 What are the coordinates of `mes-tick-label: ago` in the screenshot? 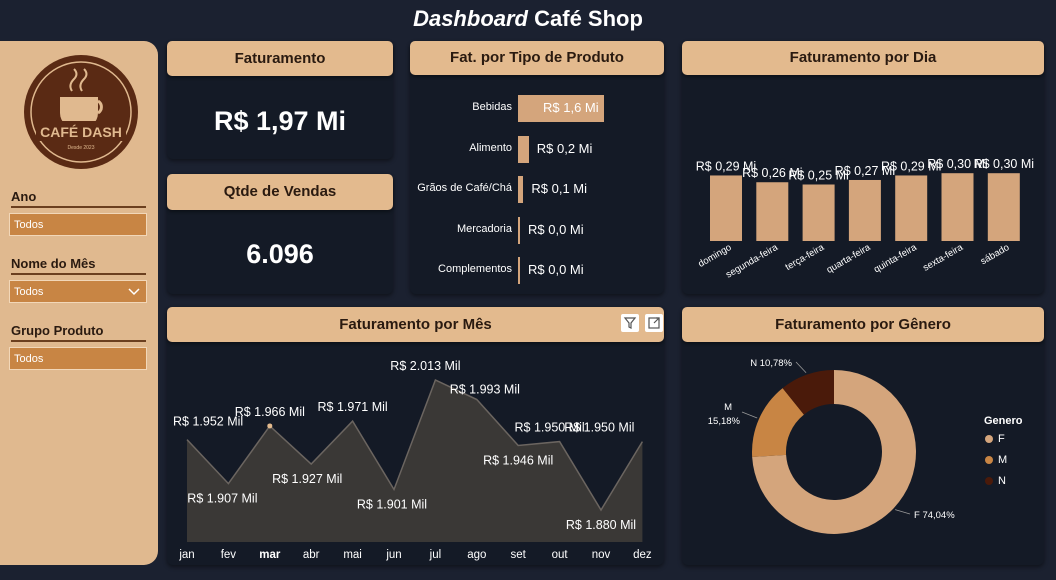 It's located at (476, 555).